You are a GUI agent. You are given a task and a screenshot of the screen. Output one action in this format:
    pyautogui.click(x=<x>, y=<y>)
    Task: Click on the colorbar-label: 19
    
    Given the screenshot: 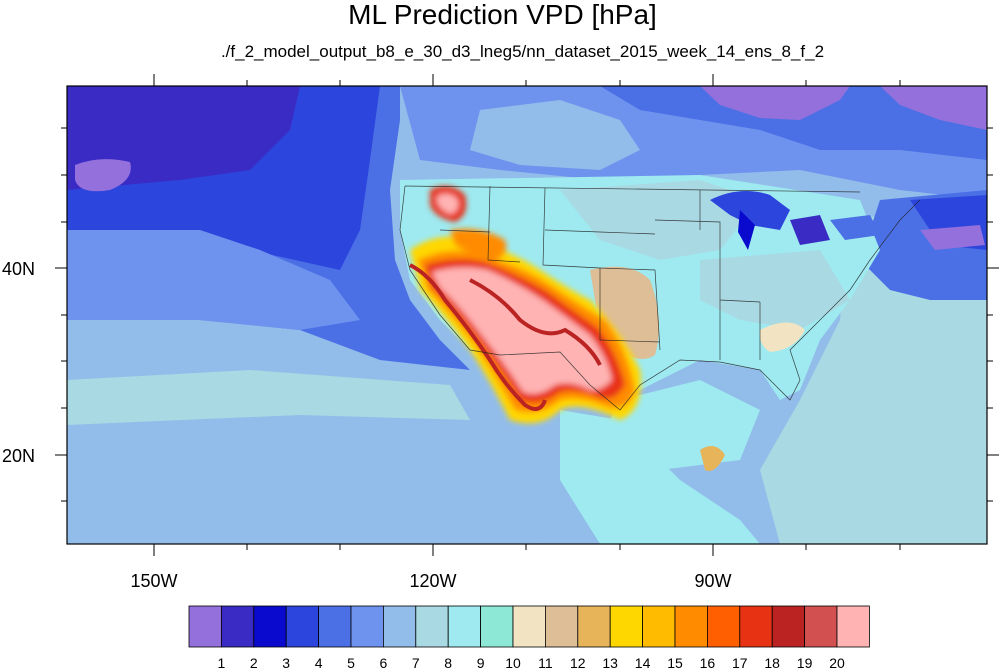 What is the action you would take?
    pyautogui.click(x=804, y=663)
    